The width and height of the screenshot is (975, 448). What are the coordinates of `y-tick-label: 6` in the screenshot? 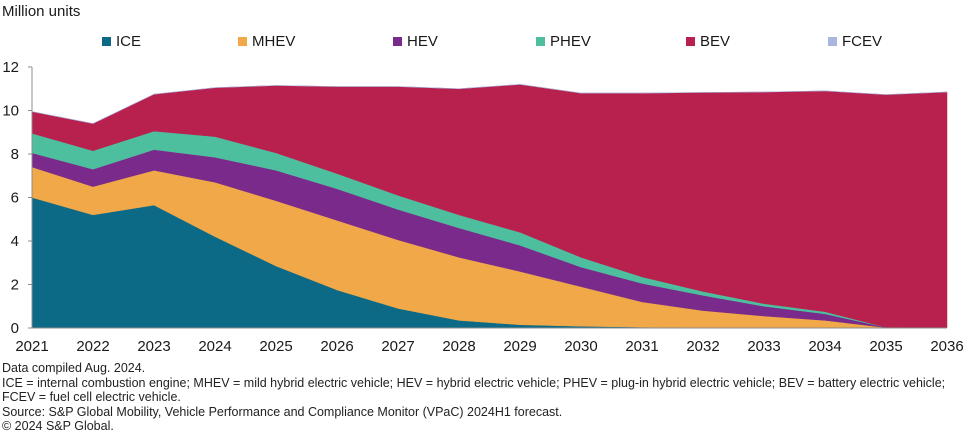 It's located at (15, 198).